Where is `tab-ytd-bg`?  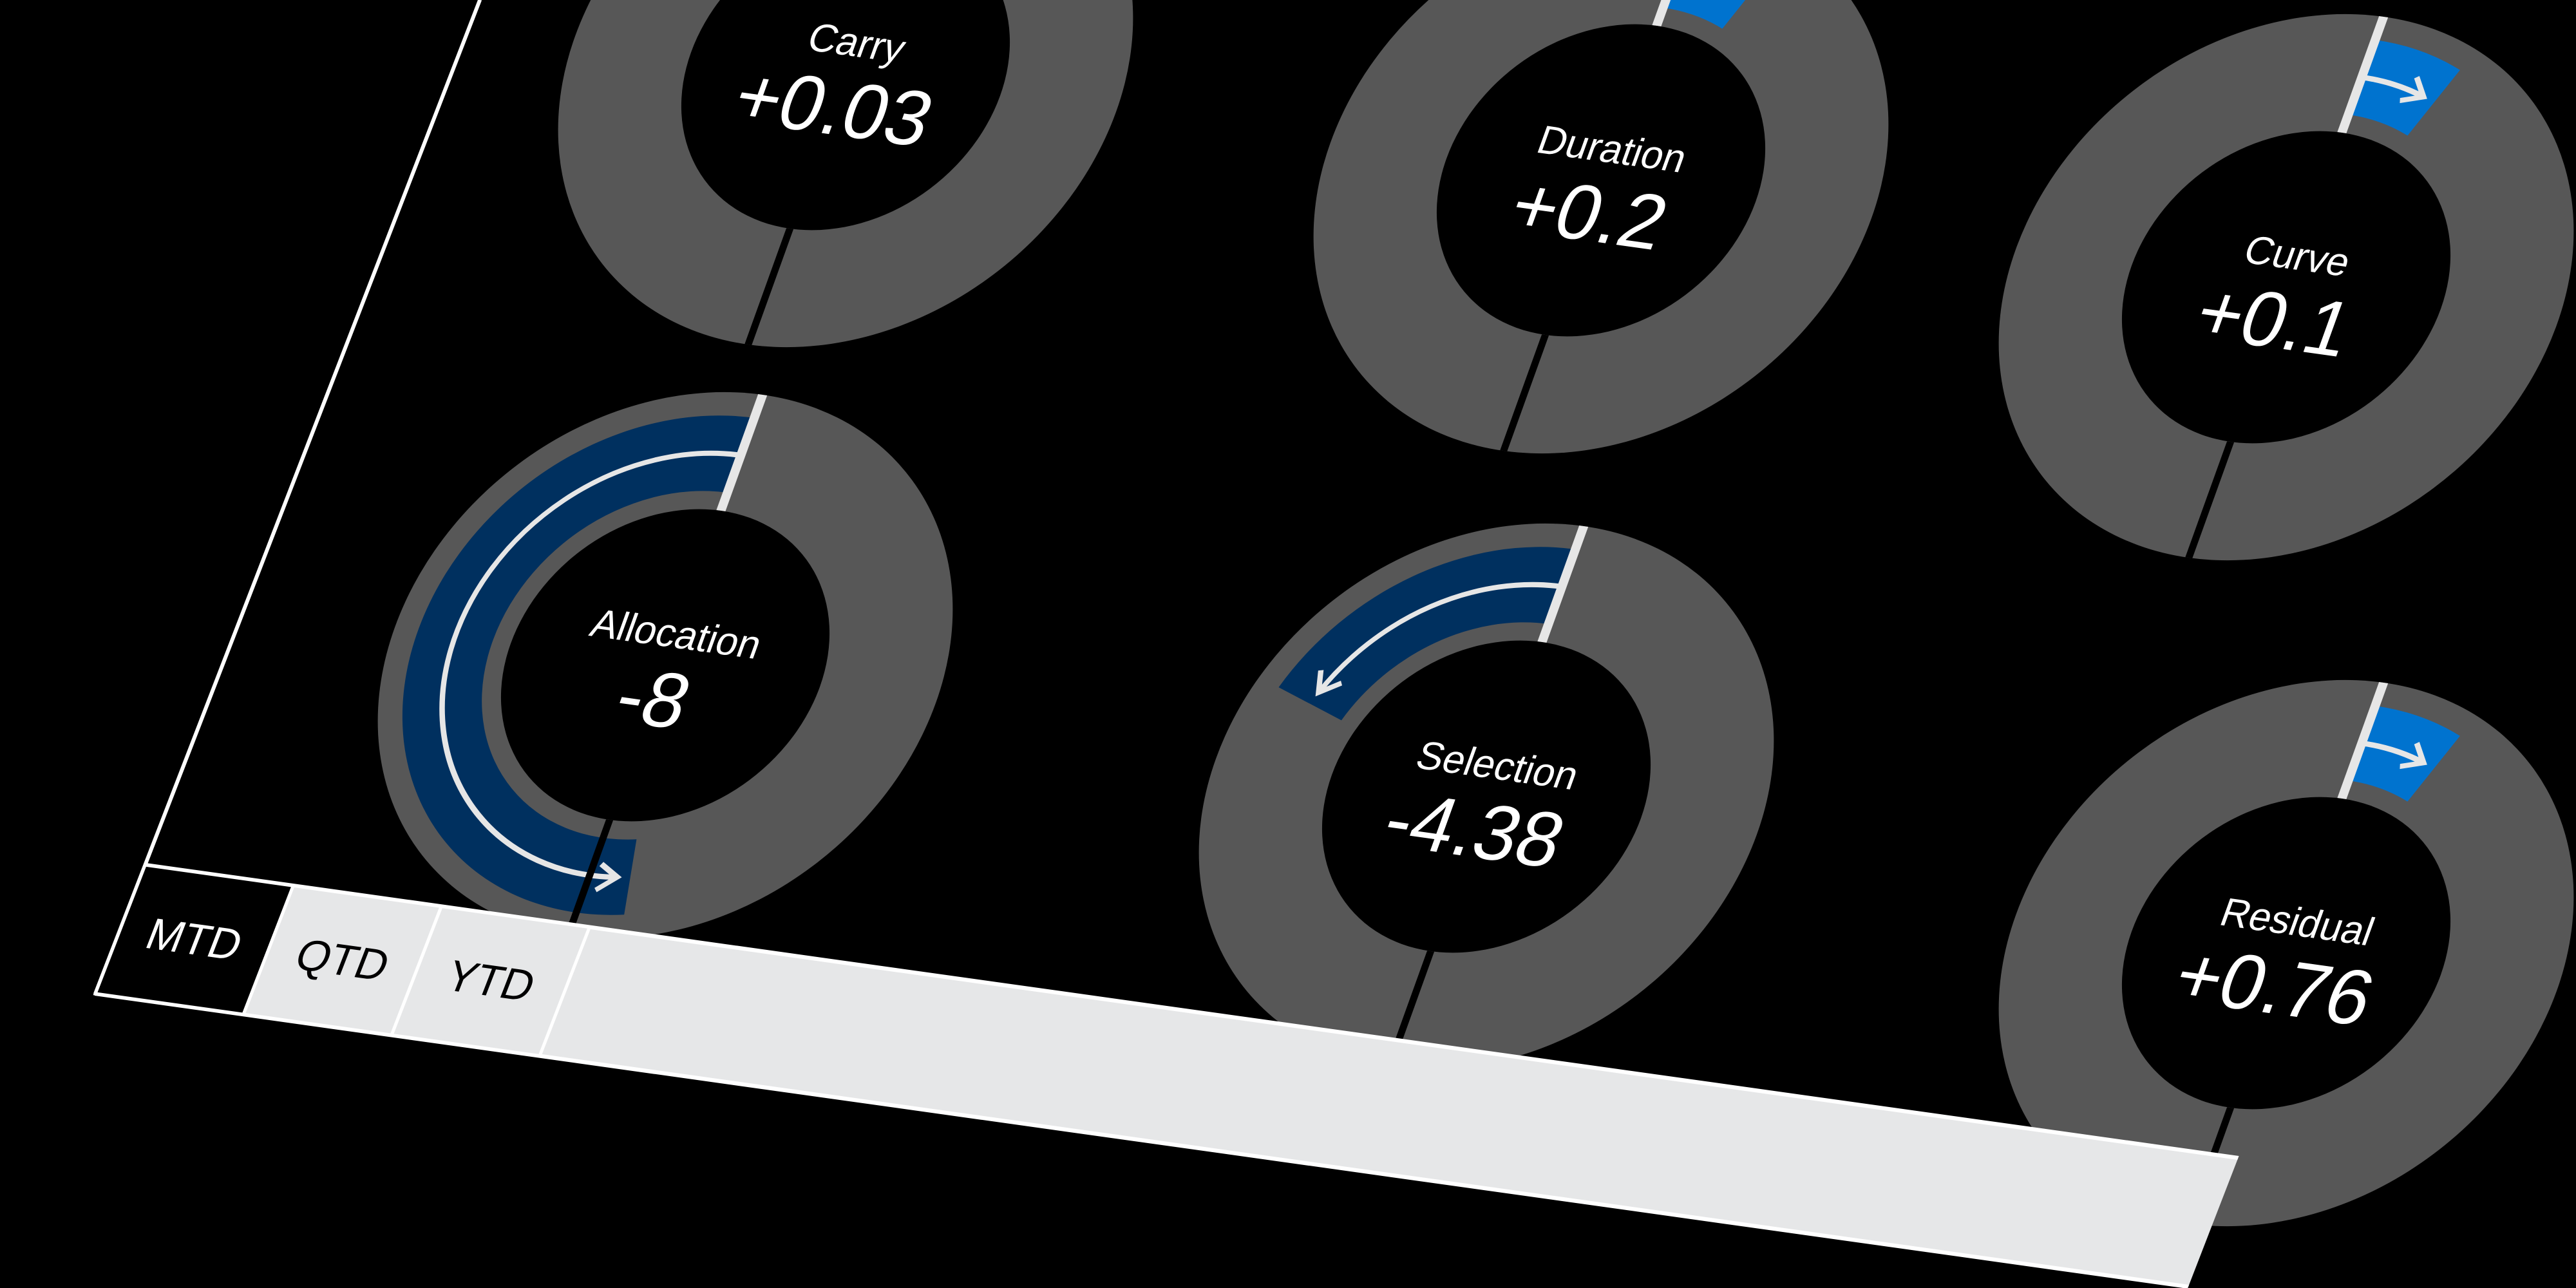 tab-ytd-bg is located at coordinates (491, 981).